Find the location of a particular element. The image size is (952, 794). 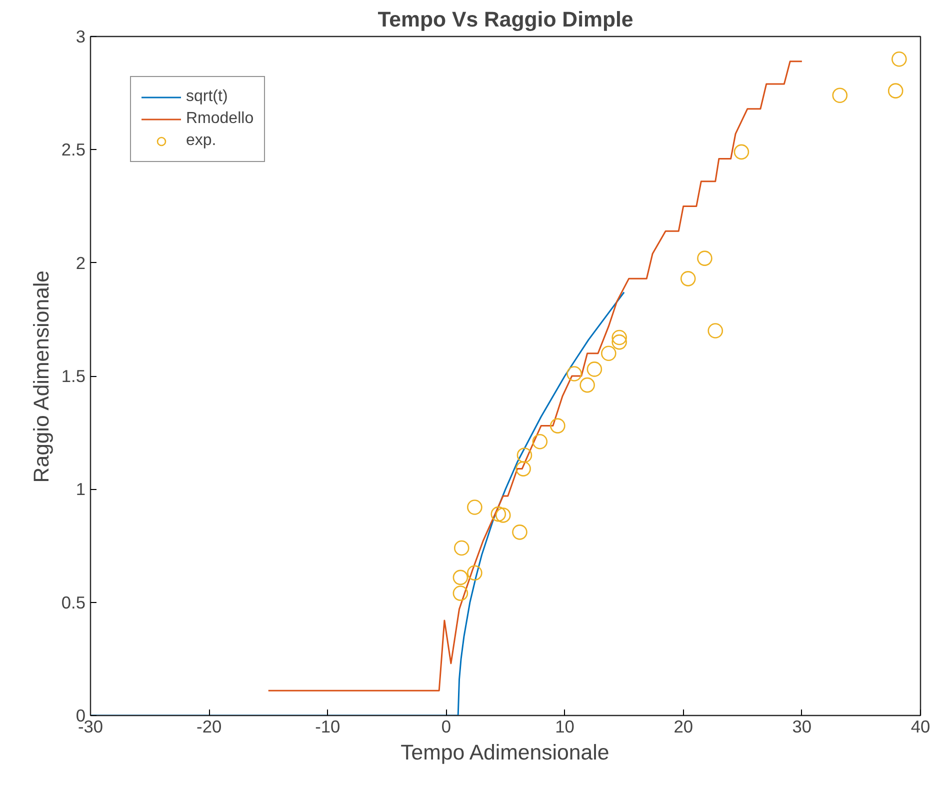

x-tick-label: -20 is located at coordinates (209, 726).